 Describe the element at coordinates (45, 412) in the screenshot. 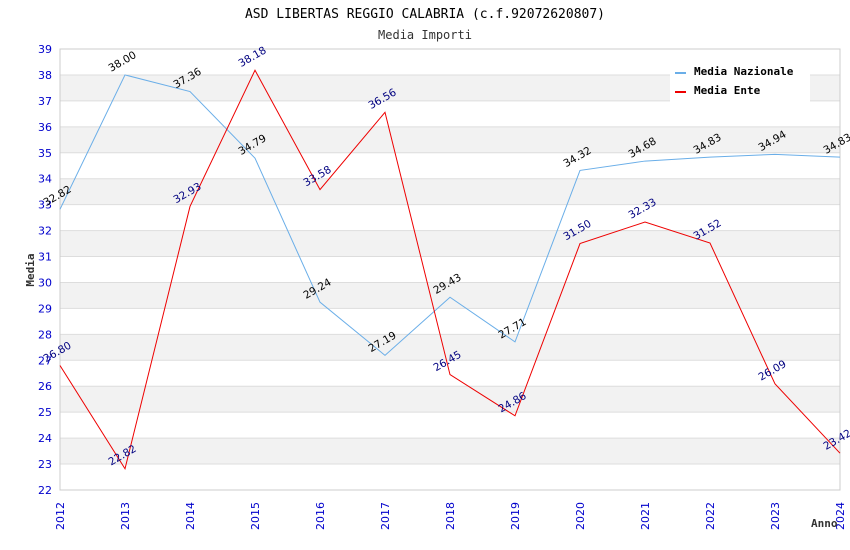

I see `y-tick-label: 25` at that location.